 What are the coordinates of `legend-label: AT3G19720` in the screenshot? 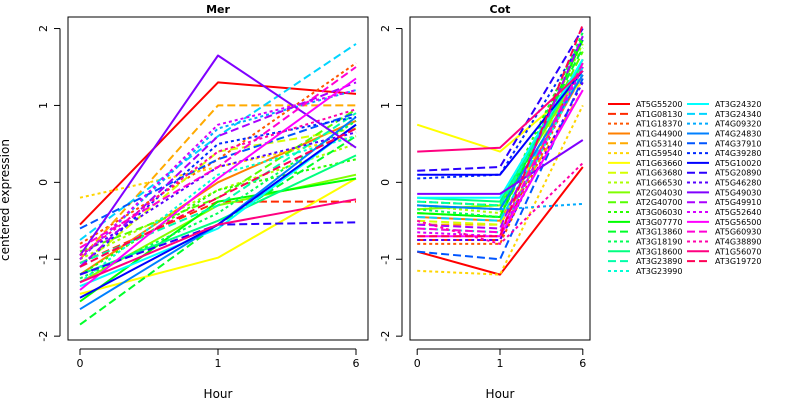 It's located at (738, 261).